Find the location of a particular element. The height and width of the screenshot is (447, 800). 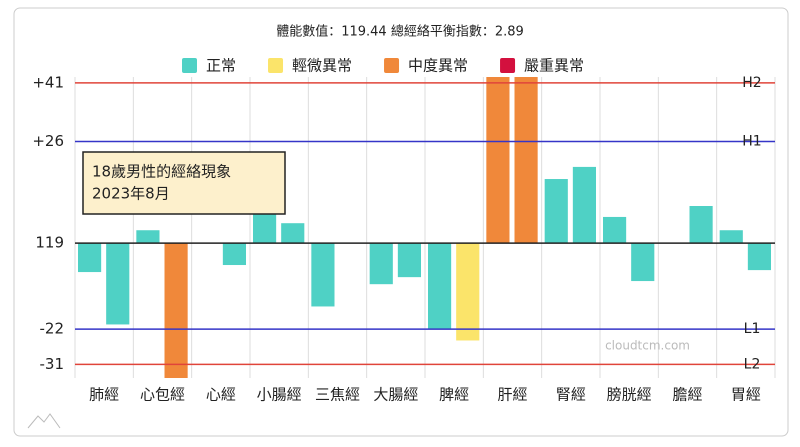

x-tick-label: 脾經 is located at coordinates (454, 395).